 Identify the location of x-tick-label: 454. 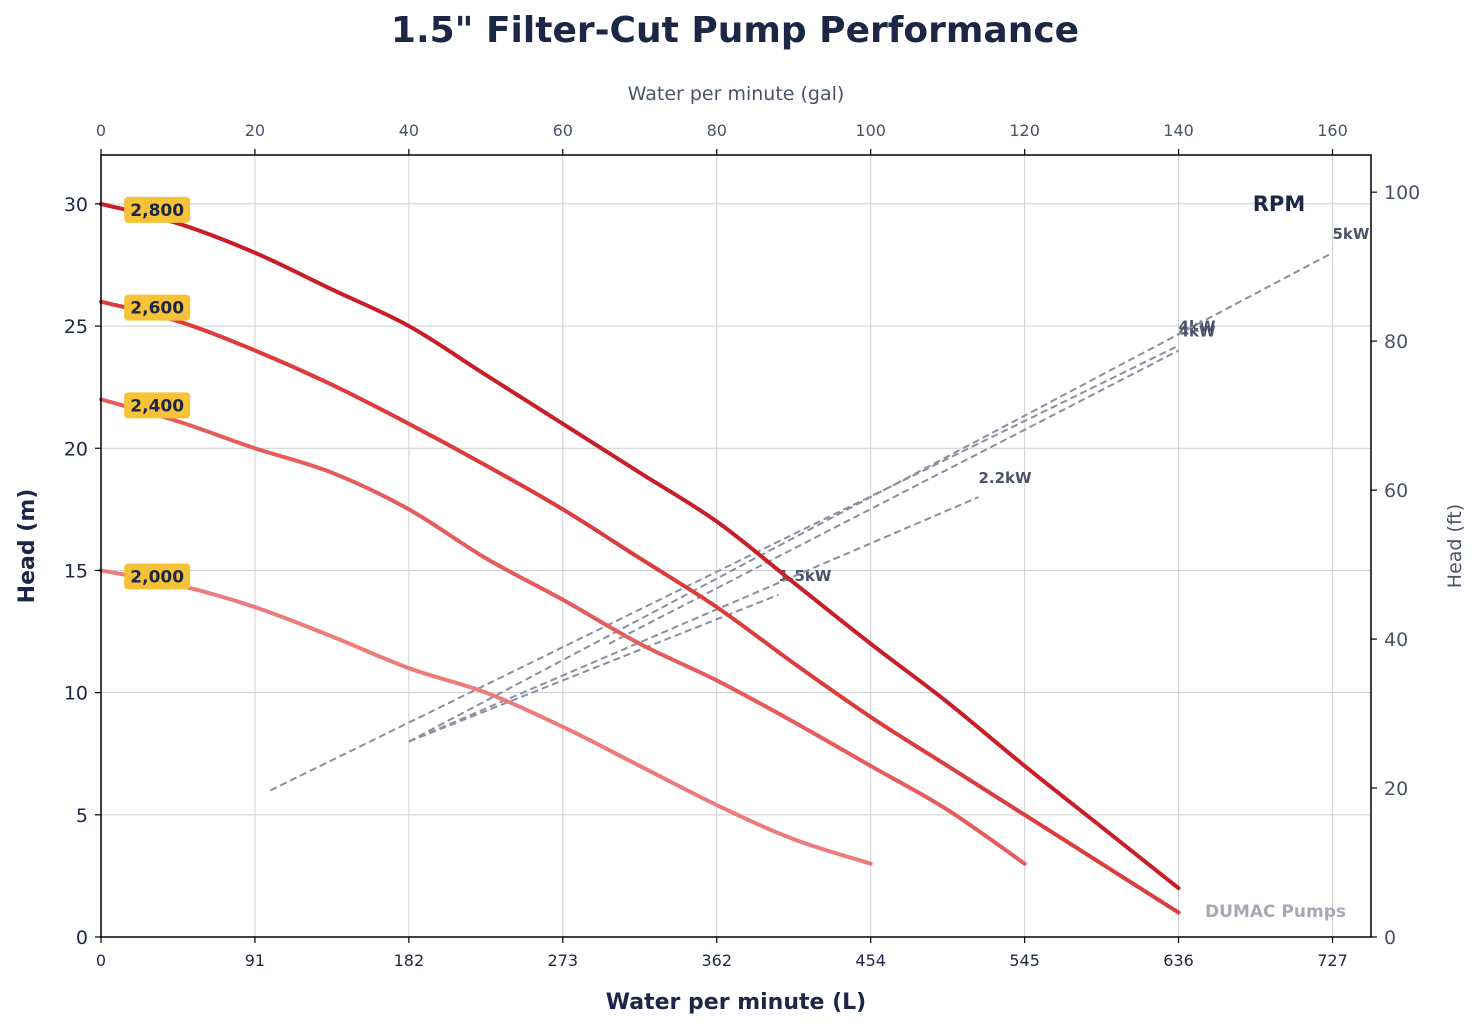
(870, 960).